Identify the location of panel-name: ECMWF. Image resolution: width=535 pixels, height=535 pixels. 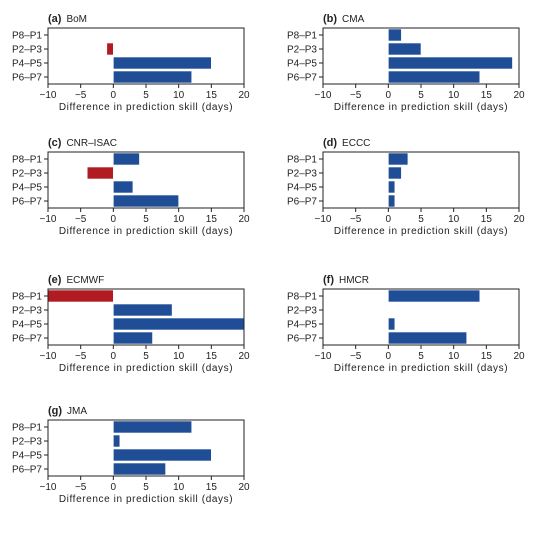
(85, 280).